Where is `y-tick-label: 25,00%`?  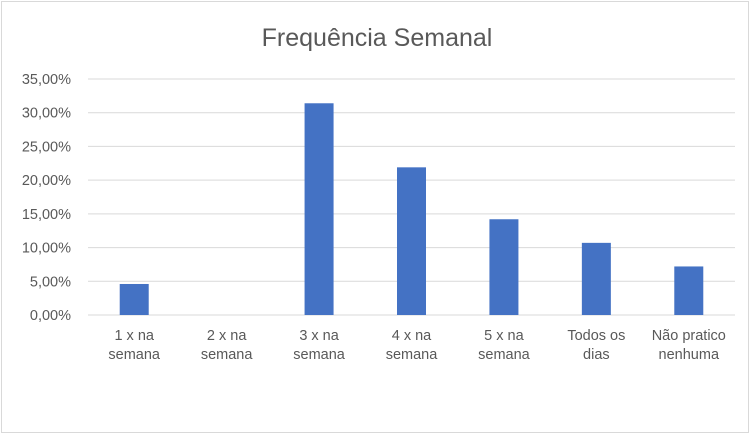 y-tick-label: 25,00% is located at coordinates (46, 147).